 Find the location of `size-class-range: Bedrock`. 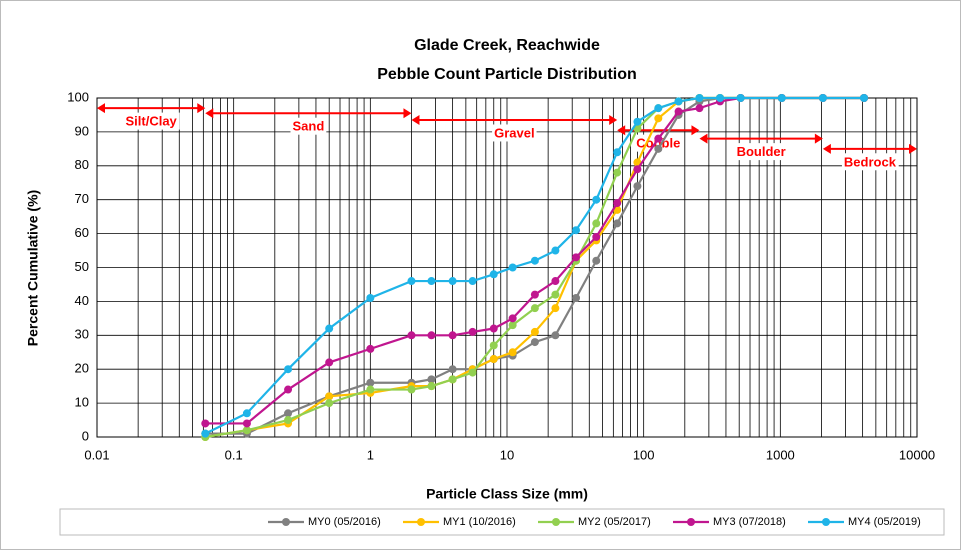

size-class-range: Bedrock is located at coordinates (869, 157).